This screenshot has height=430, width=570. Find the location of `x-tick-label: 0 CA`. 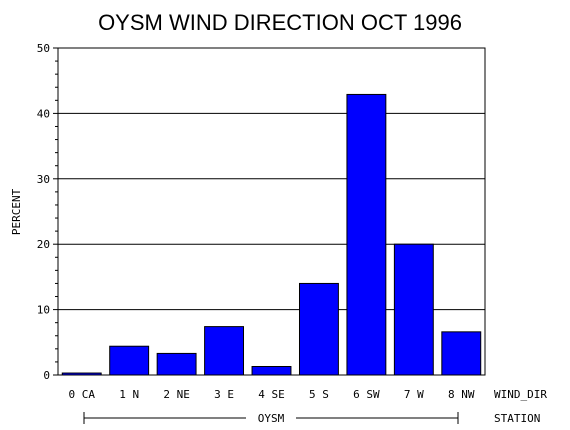

x-tick-label: 0 CA is located at coordinates (81, 394).